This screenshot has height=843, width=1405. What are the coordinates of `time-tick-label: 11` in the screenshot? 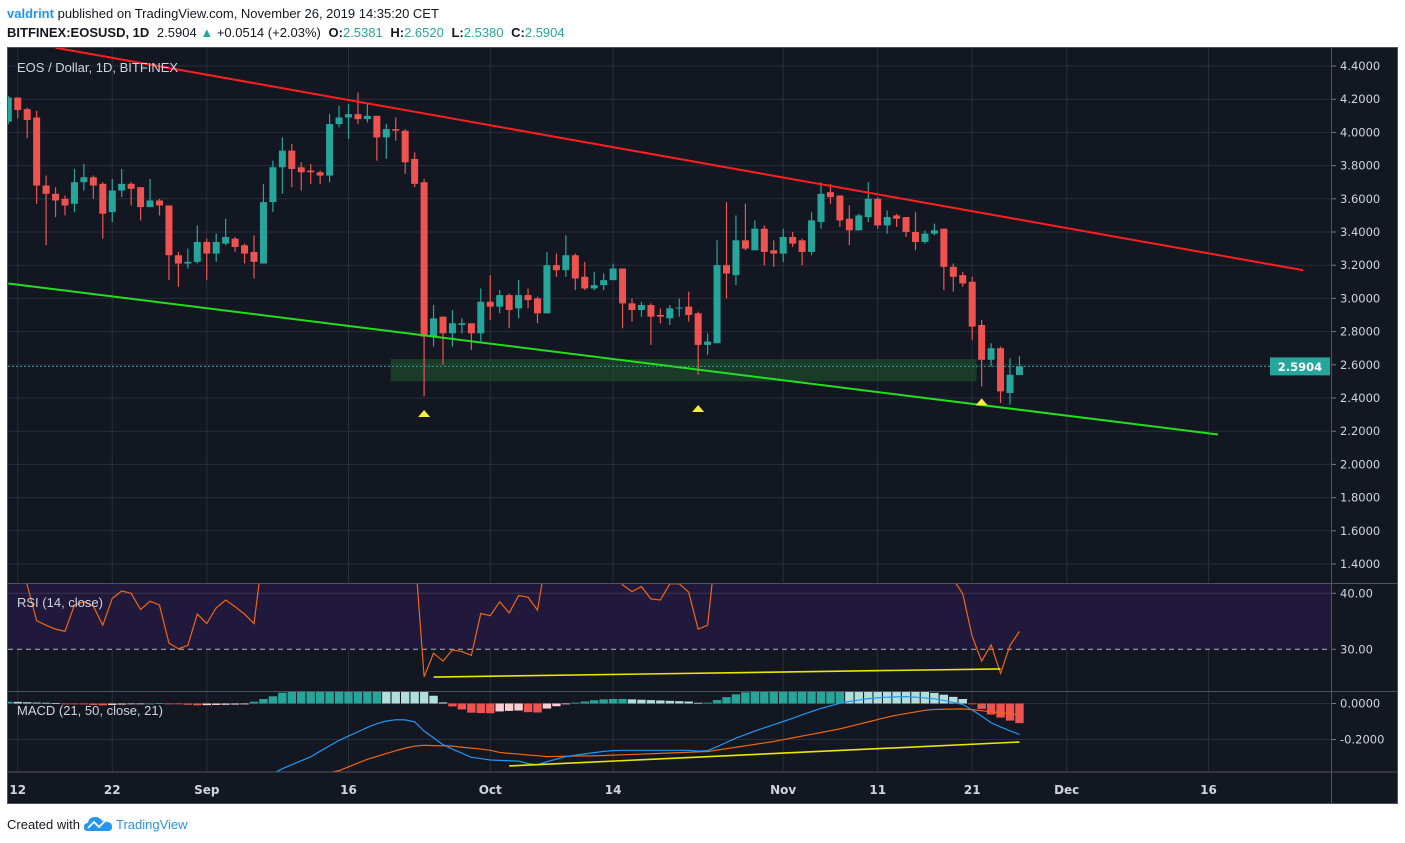 It's located at (877, 790).